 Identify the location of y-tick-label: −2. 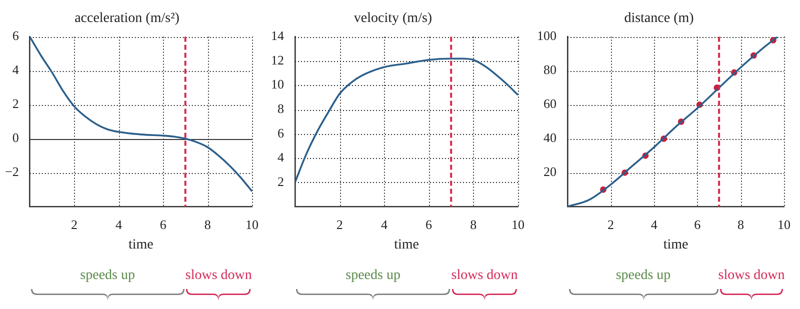
(11, 172).